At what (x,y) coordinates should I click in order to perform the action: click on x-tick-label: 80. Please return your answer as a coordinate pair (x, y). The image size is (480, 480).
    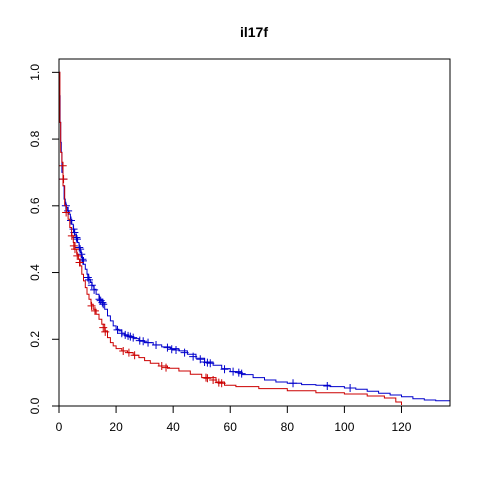
    Looking at the image, I should click on (288, 427).